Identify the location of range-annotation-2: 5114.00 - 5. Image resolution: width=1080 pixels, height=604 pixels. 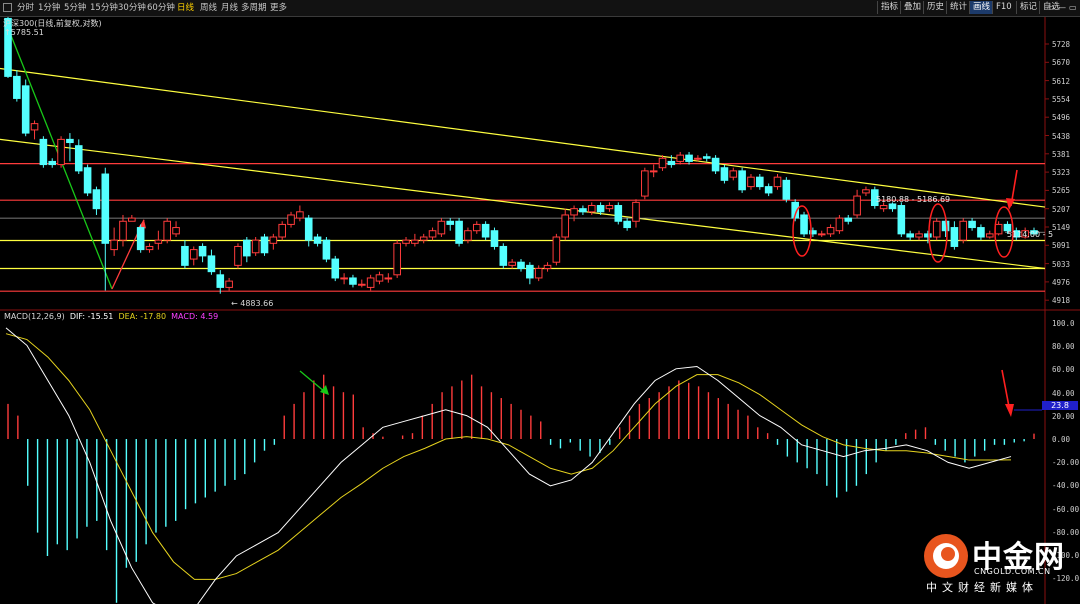
(1030, 234).